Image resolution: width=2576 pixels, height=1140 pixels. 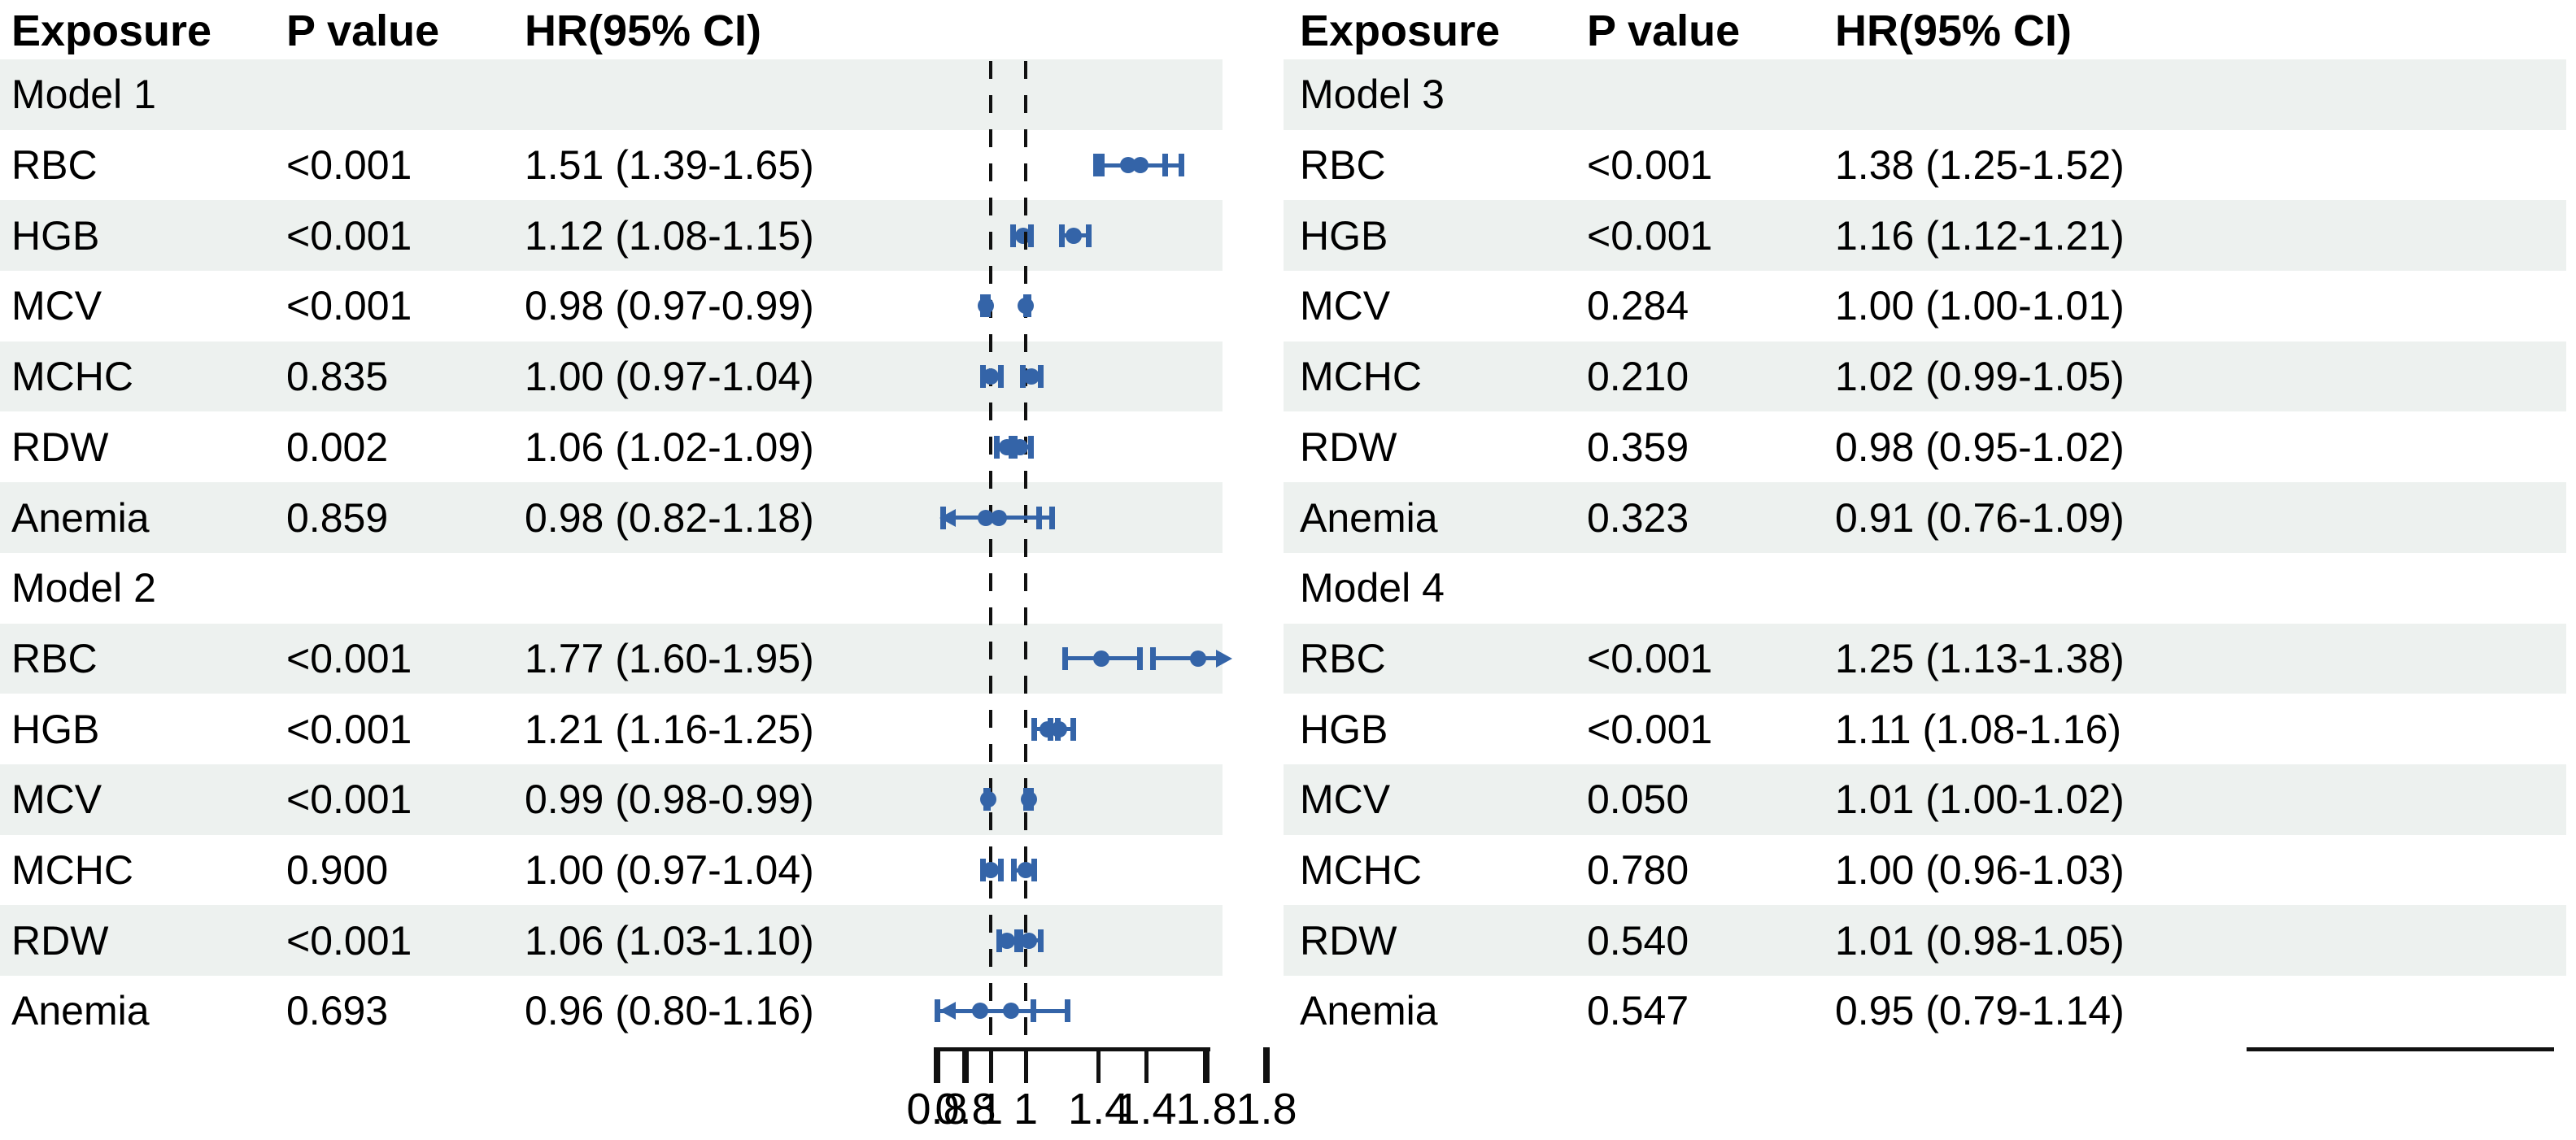 I want to click on column-header-exposure: Exposure, so click(x=1400, y=31).